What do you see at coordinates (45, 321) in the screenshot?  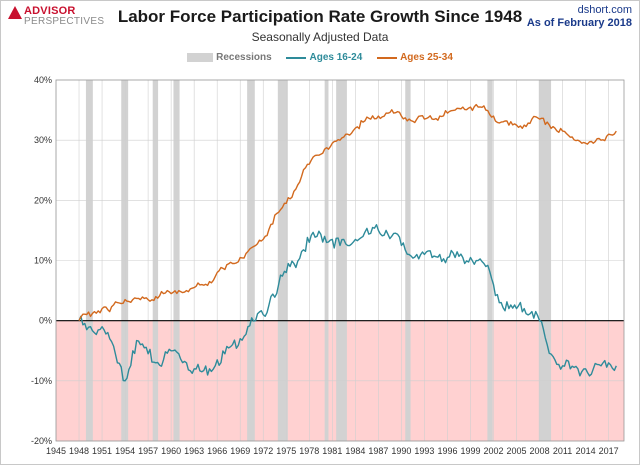 I see `y-tick-label-2: 0%` at bounding box center [45, 321].